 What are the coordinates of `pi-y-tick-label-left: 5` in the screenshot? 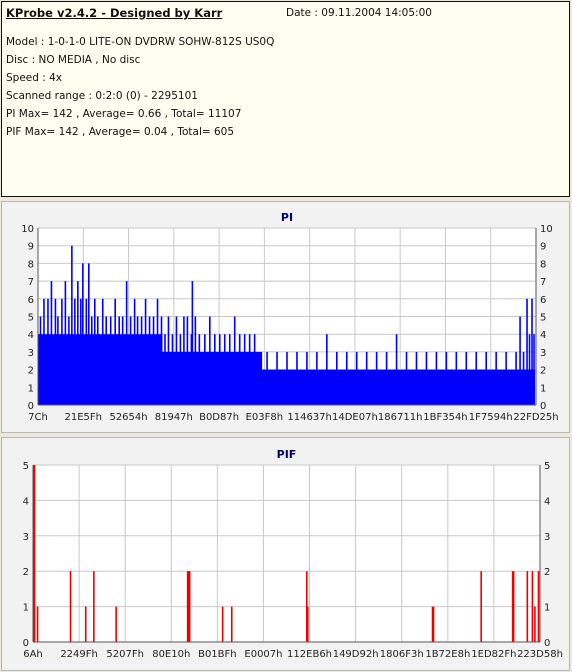 It's located at (31, 318).